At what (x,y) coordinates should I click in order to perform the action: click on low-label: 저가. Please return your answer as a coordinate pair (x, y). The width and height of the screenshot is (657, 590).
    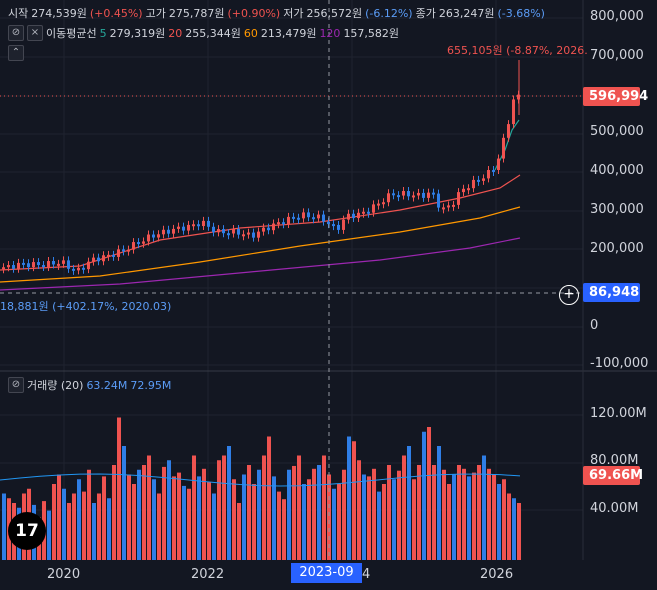
    Looking at the image, I should click on (293, 13).